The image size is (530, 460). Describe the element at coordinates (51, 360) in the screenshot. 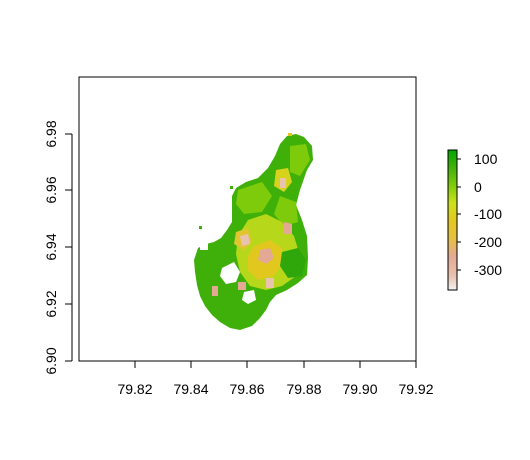

I see `y-tick-label: 6.90` at that location.